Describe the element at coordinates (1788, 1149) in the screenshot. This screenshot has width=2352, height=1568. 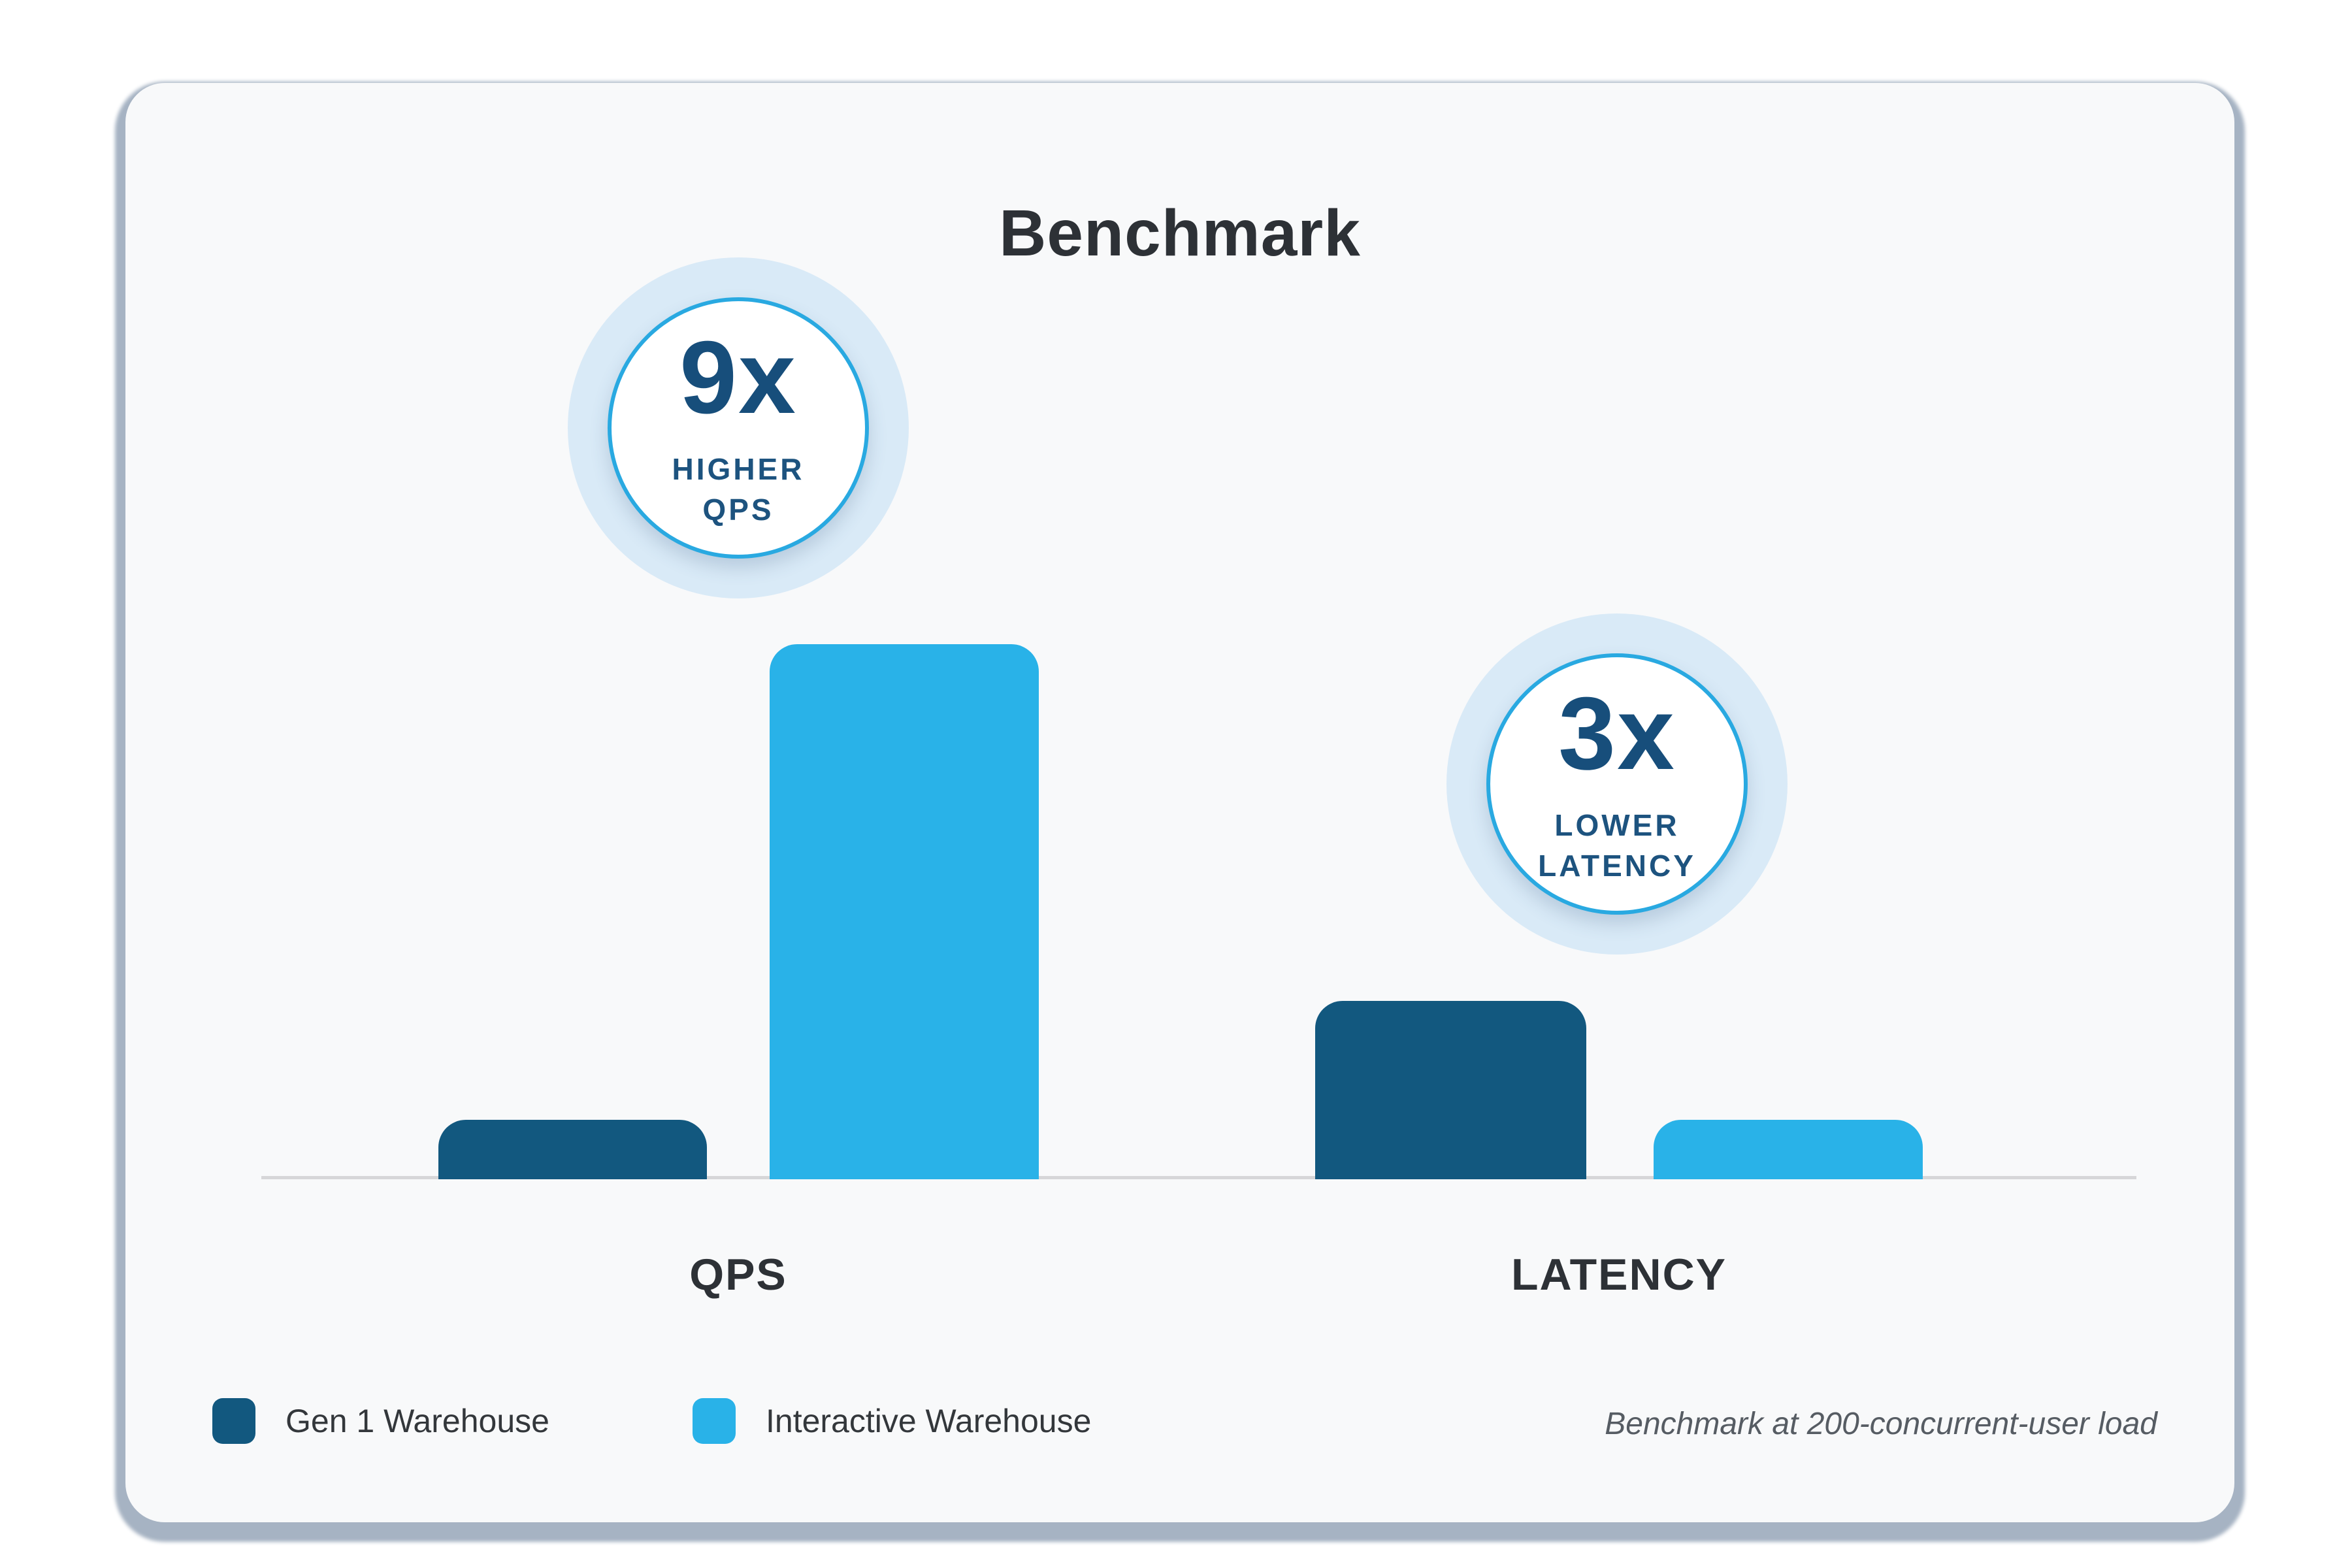
I see `bar-latency-interactive-warehouse` at that location.